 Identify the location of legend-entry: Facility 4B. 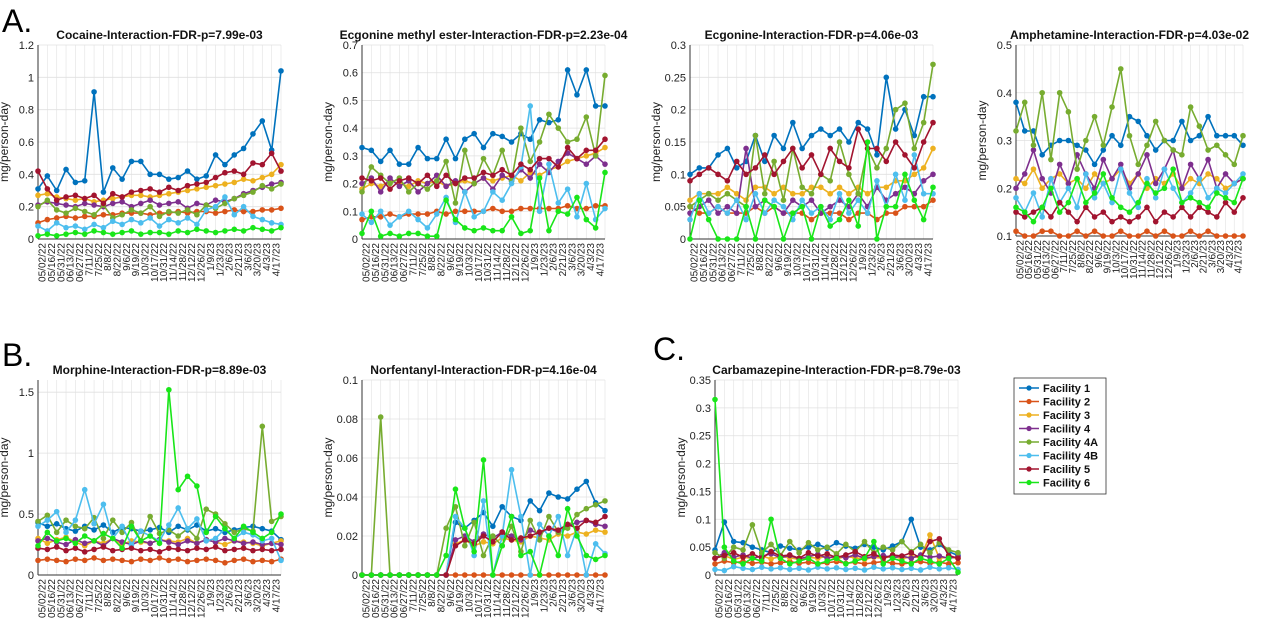
(1058, 457).